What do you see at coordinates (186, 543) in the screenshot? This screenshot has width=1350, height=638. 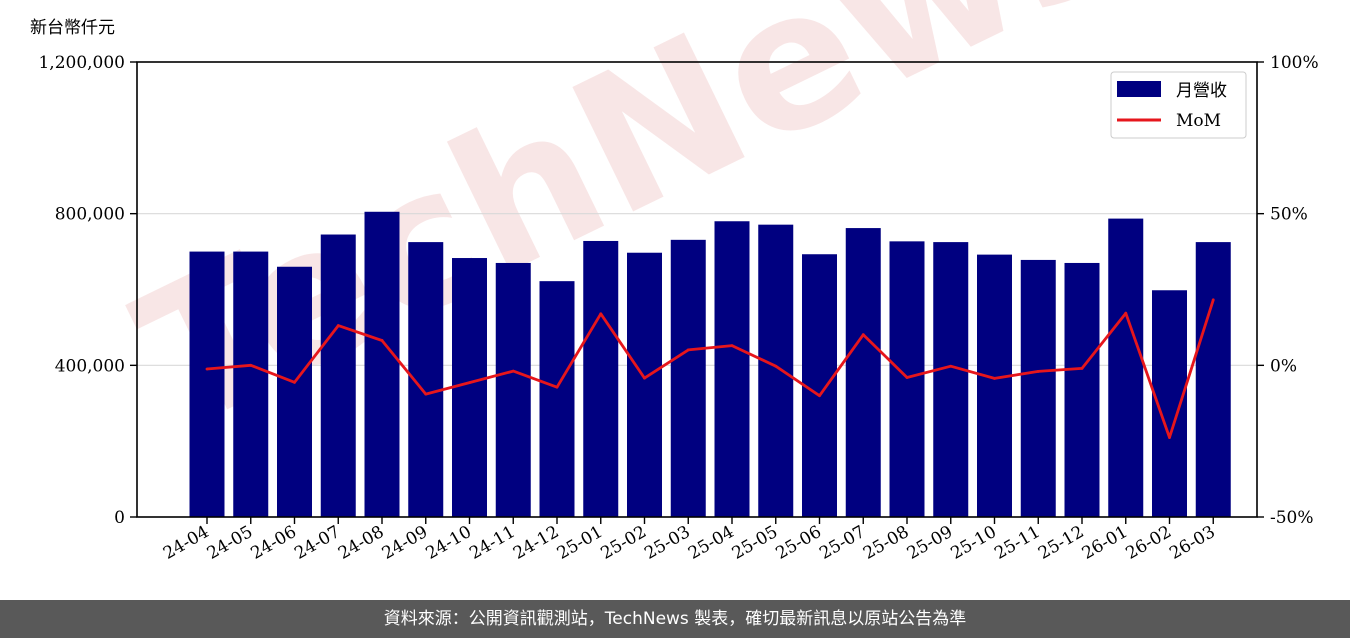 I see `x-tick-label: 24-04` at bounding box center [186, 543].